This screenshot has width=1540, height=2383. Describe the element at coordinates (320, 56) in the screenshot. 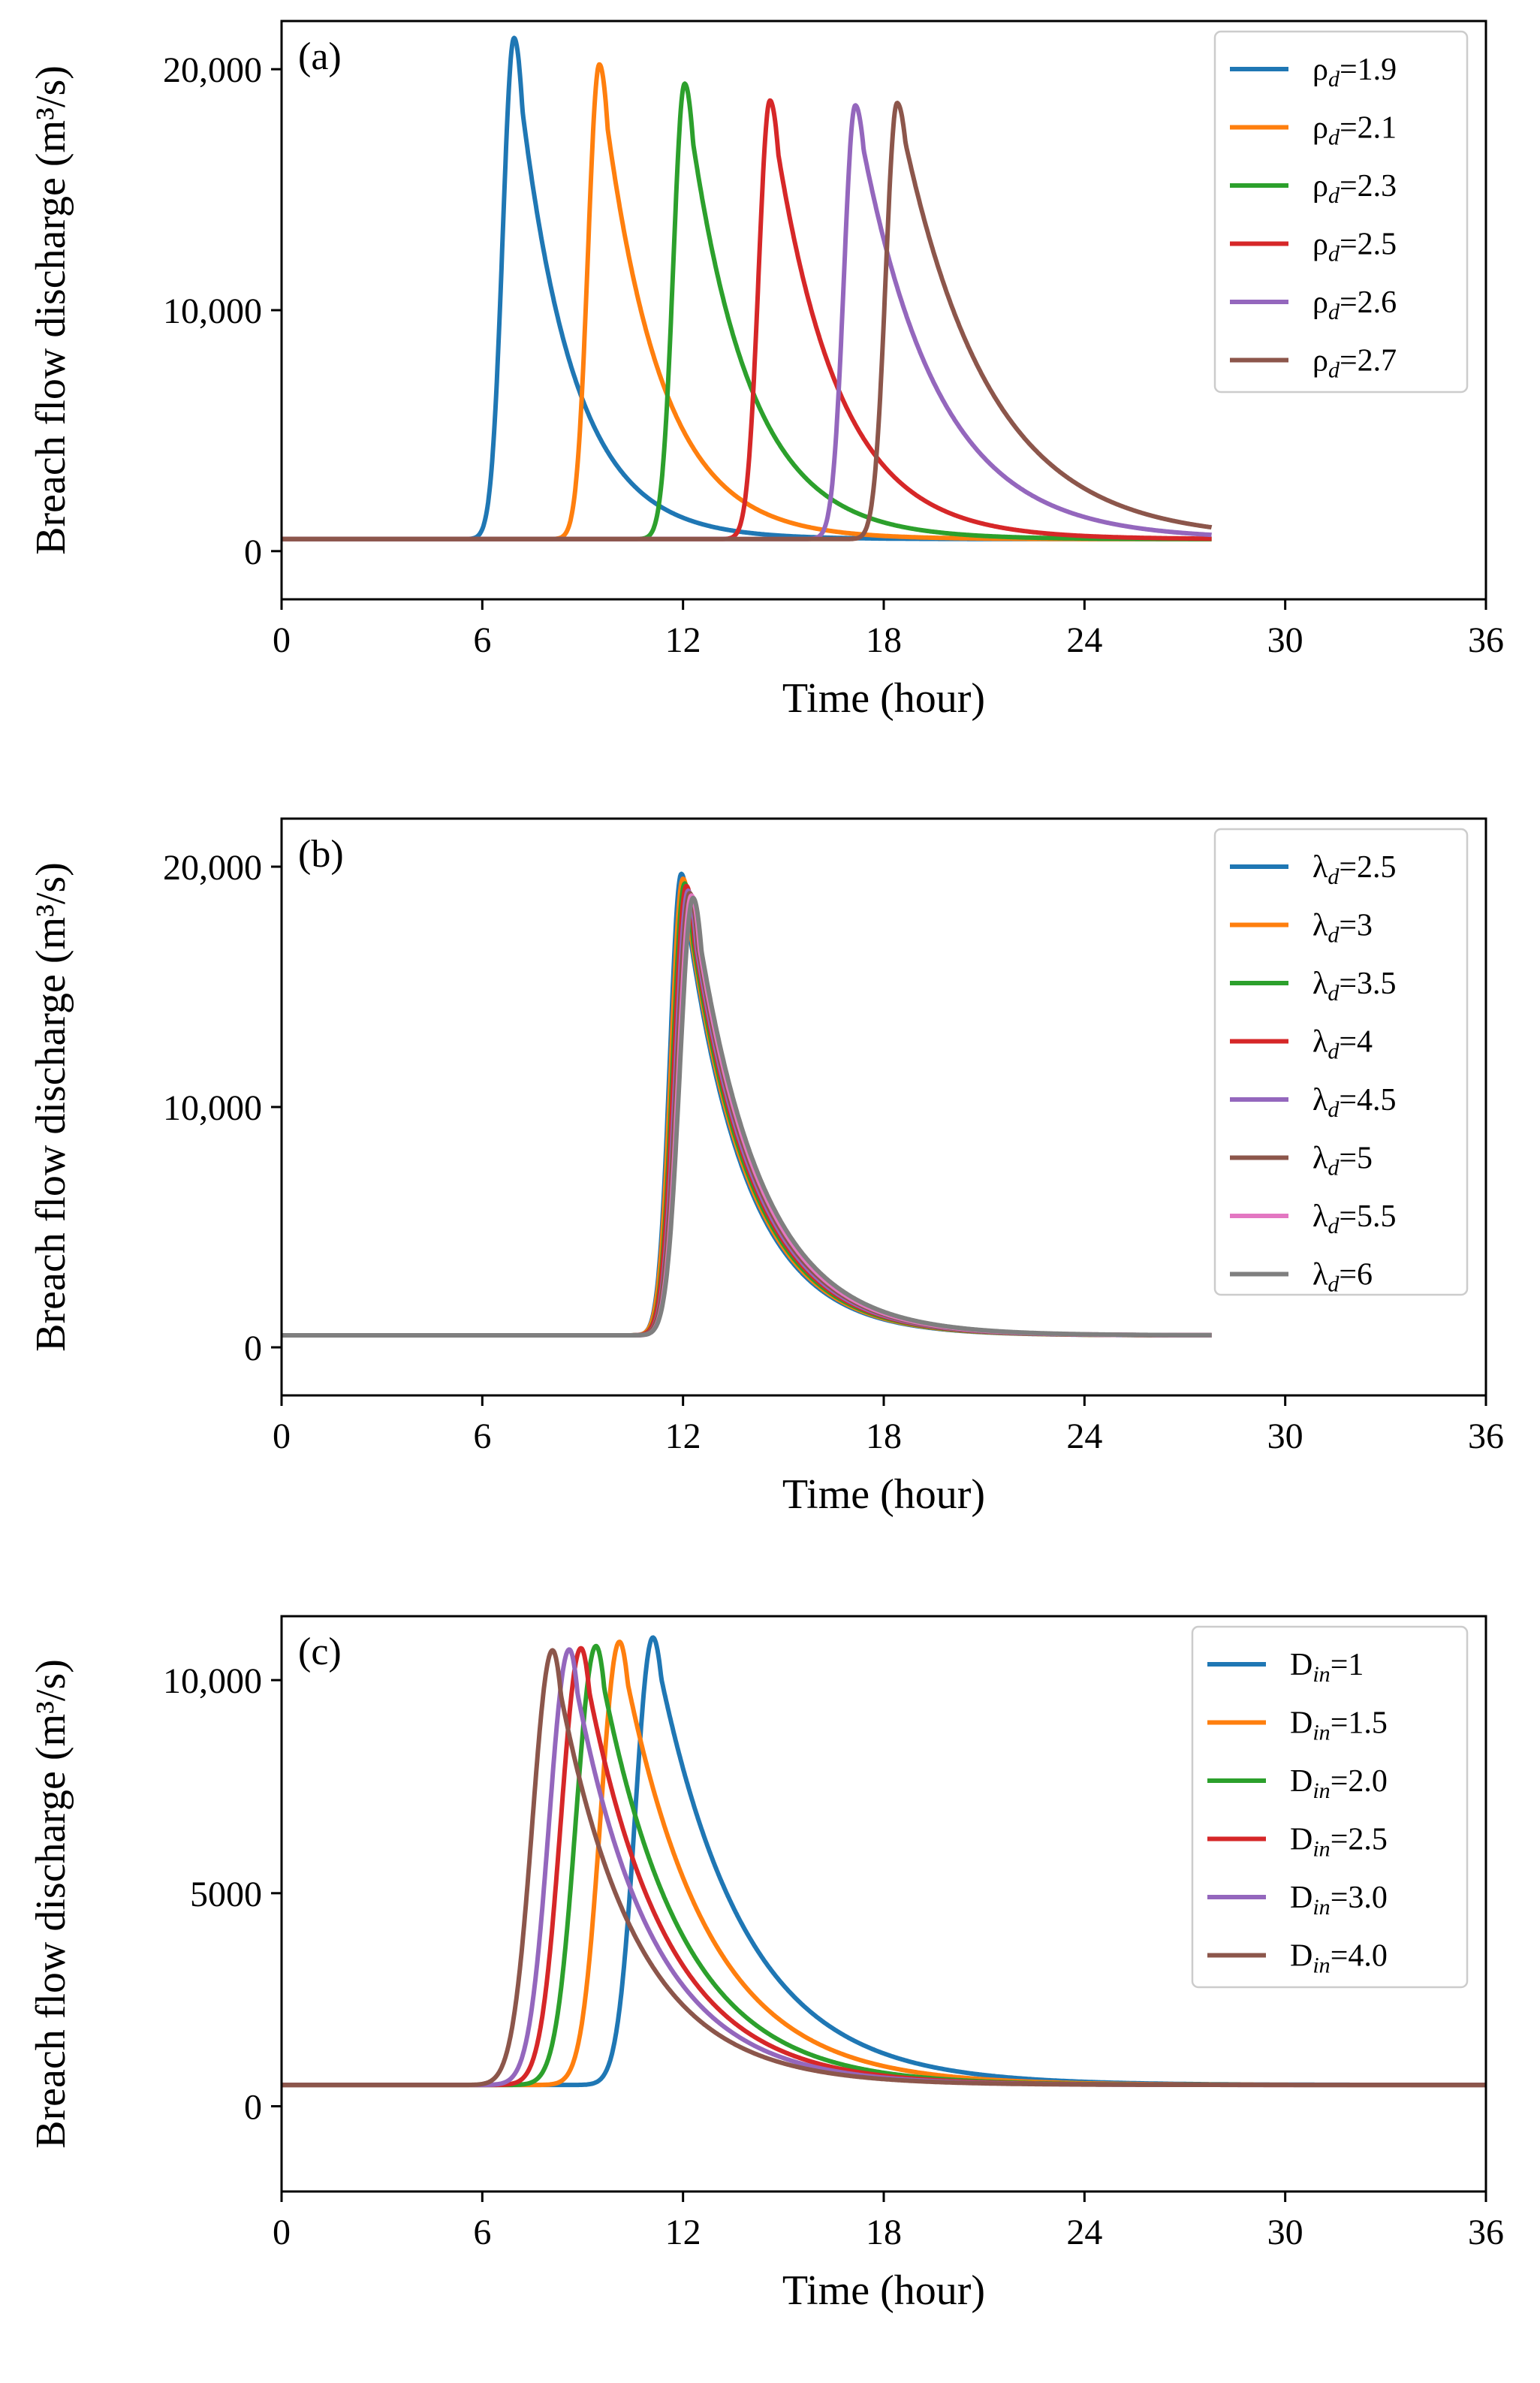

I see `panel-label: (a)` at that location.